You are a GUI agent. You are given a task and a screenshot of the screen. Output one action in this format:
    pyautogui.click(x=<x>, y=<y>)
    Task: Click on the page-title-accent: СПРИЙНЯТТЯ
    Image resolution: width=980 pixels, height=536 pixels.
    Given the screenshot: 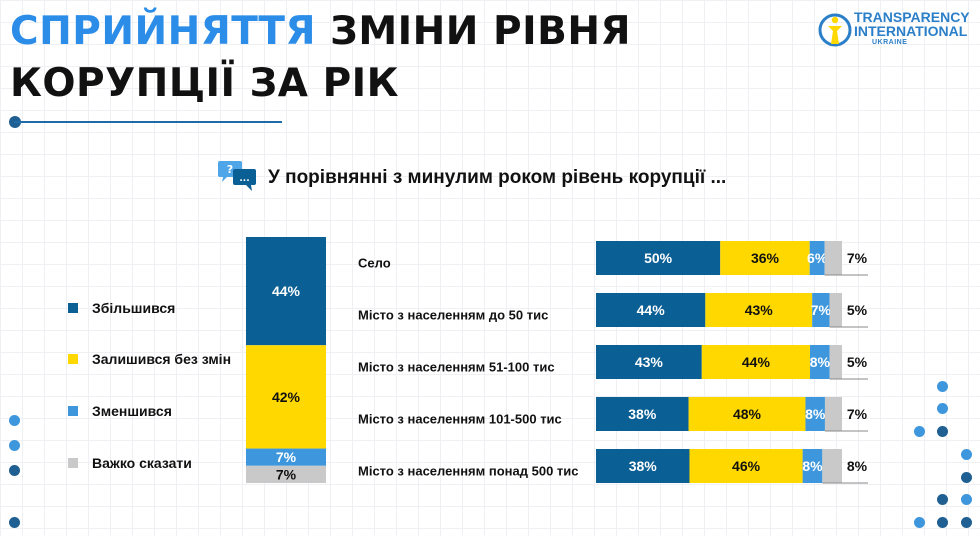 What is the action you would take?
    pyautogui.click(x=163, y=31)
    